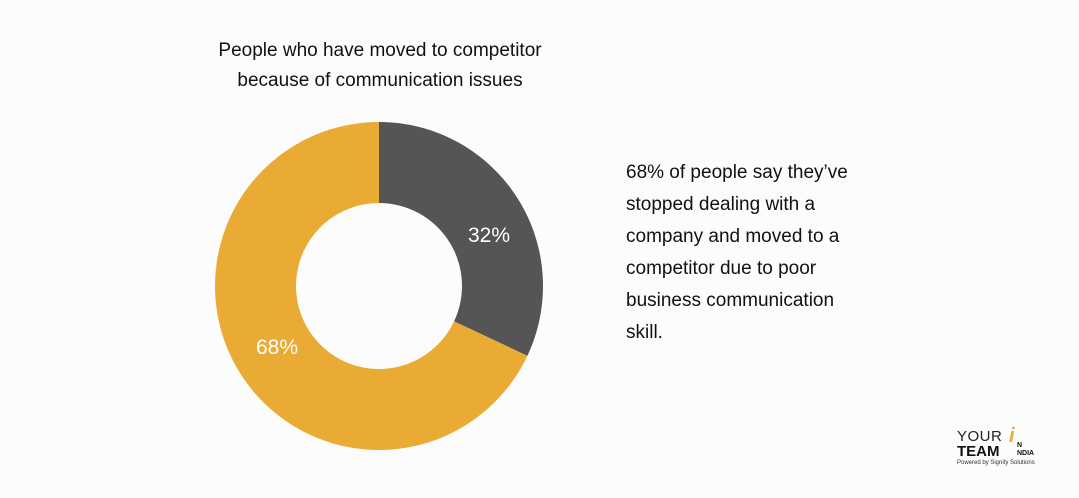  I want to click on slice-label-68: 68%, so click(277, 347).